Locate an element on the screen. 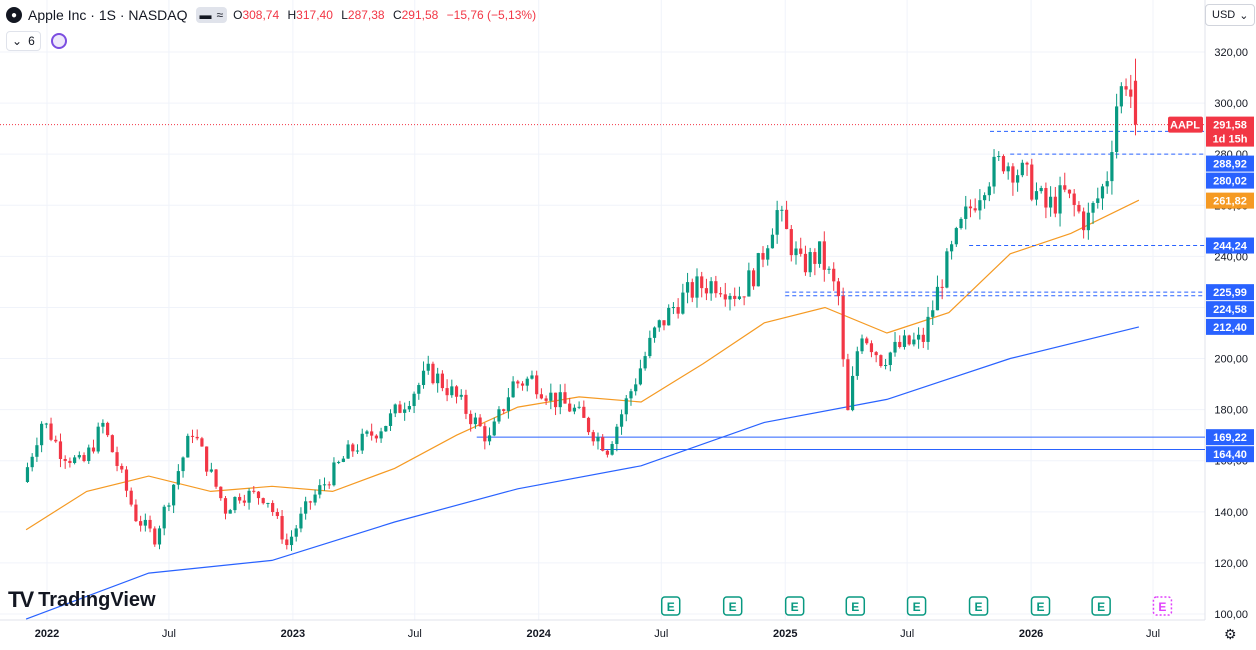 This screenshot has height=650, width=1256. currency-select: USD ⌄ is located at coordinates (1230, 15).